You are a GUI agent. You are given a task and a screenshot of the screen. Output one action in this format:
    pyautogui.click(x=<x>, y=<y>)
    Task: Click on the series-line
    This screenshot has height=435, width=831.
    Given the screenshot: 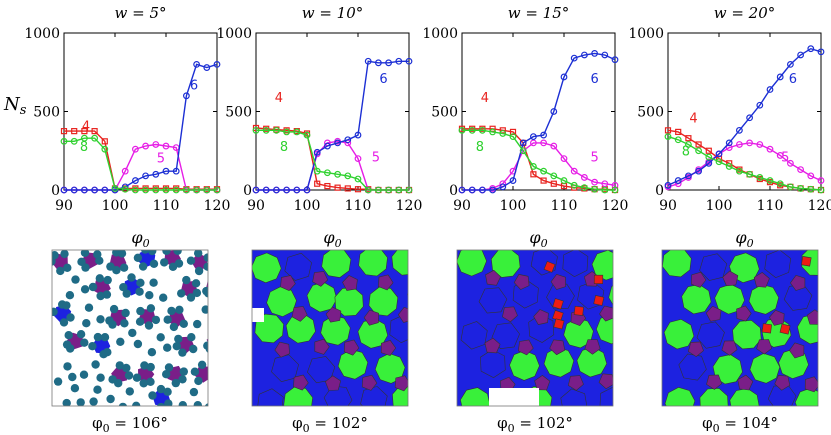 What is the action you would take?
    pyautogui.click(x=539, y=166)
    